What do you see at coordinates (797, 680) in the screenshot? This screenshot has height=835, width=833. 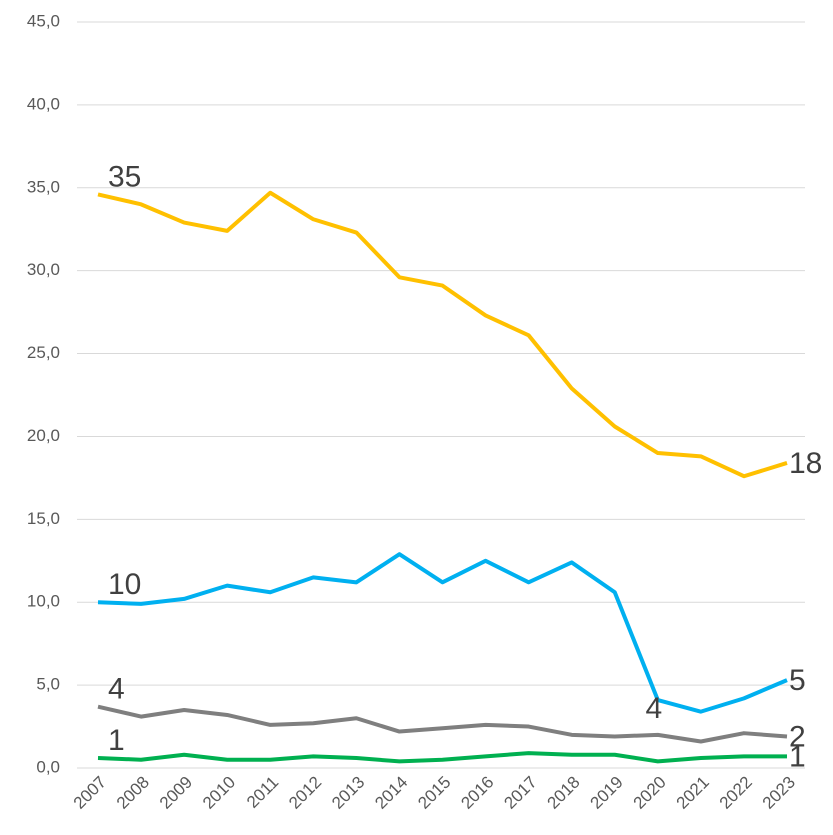 I see `data-label: 5` at bounding box center [797, 680].